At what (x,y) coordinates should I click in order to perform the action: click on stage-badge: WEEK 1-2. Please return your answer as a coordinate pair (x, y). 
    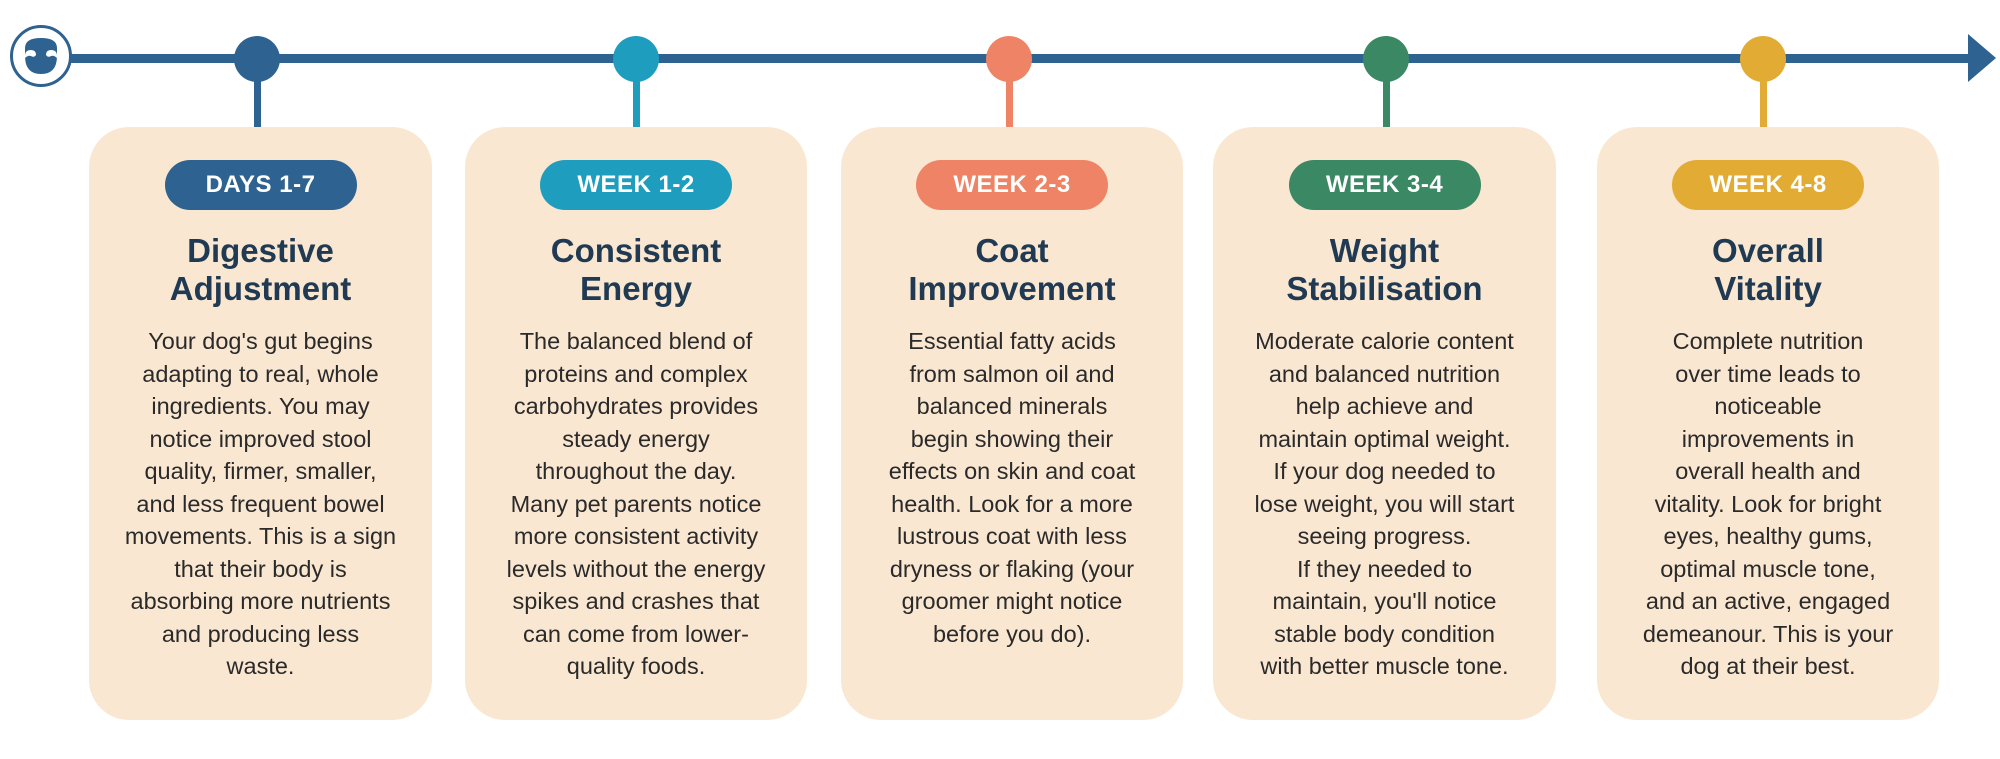
    Looking at the image, I should click on (636, 185).